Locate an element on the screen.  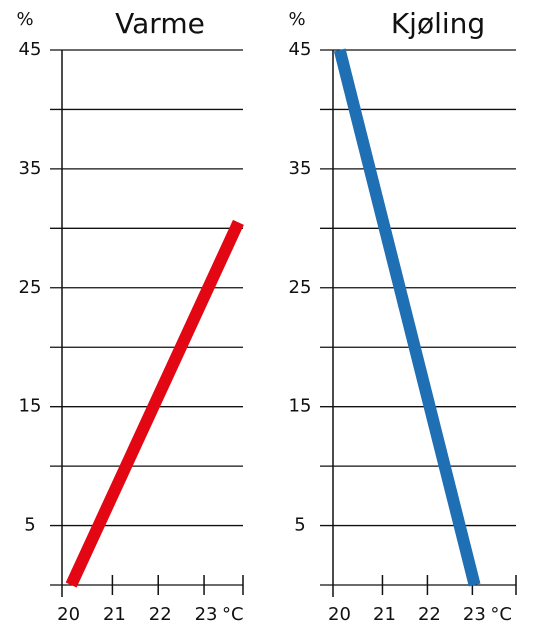
chart-title: Kjøling is located at coordinates (438, 23).